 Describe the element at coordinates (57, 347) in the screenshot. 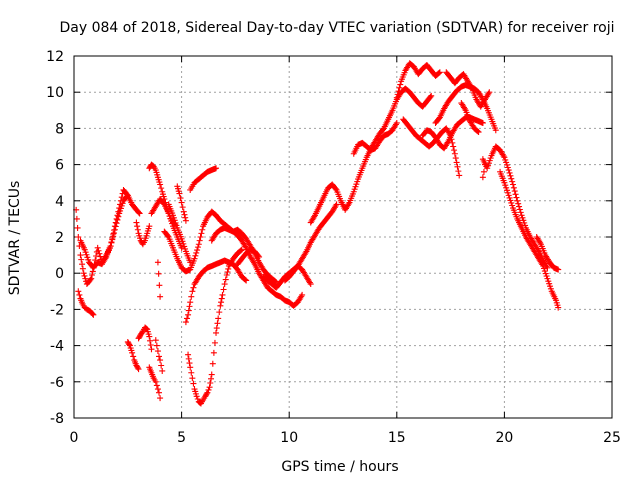

I see `y-tick-label: -4` at that location.